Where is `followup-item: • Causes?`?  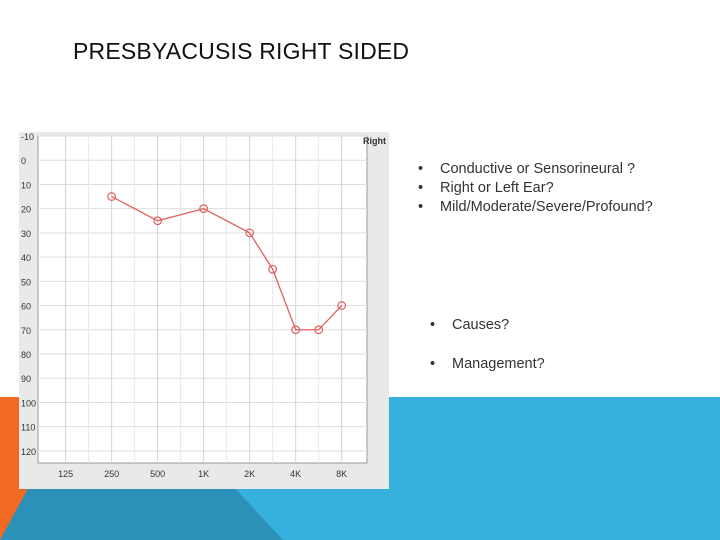
followup-item: • Causes? is located at coordinates (469, 325).